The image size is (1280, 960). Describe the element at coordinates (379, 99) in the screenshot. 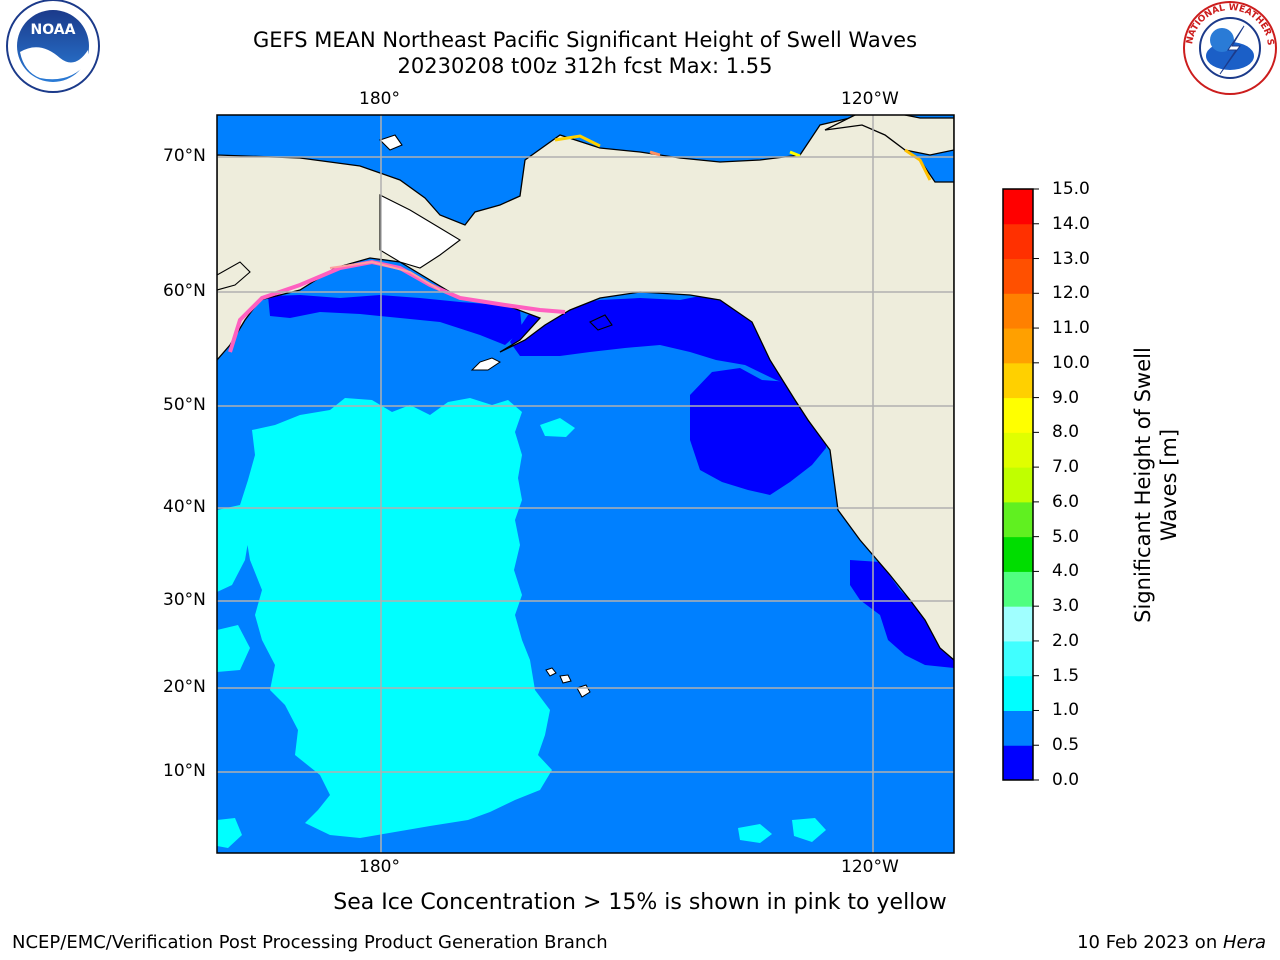

I see `lon-label-top-180: 180°` at that location.